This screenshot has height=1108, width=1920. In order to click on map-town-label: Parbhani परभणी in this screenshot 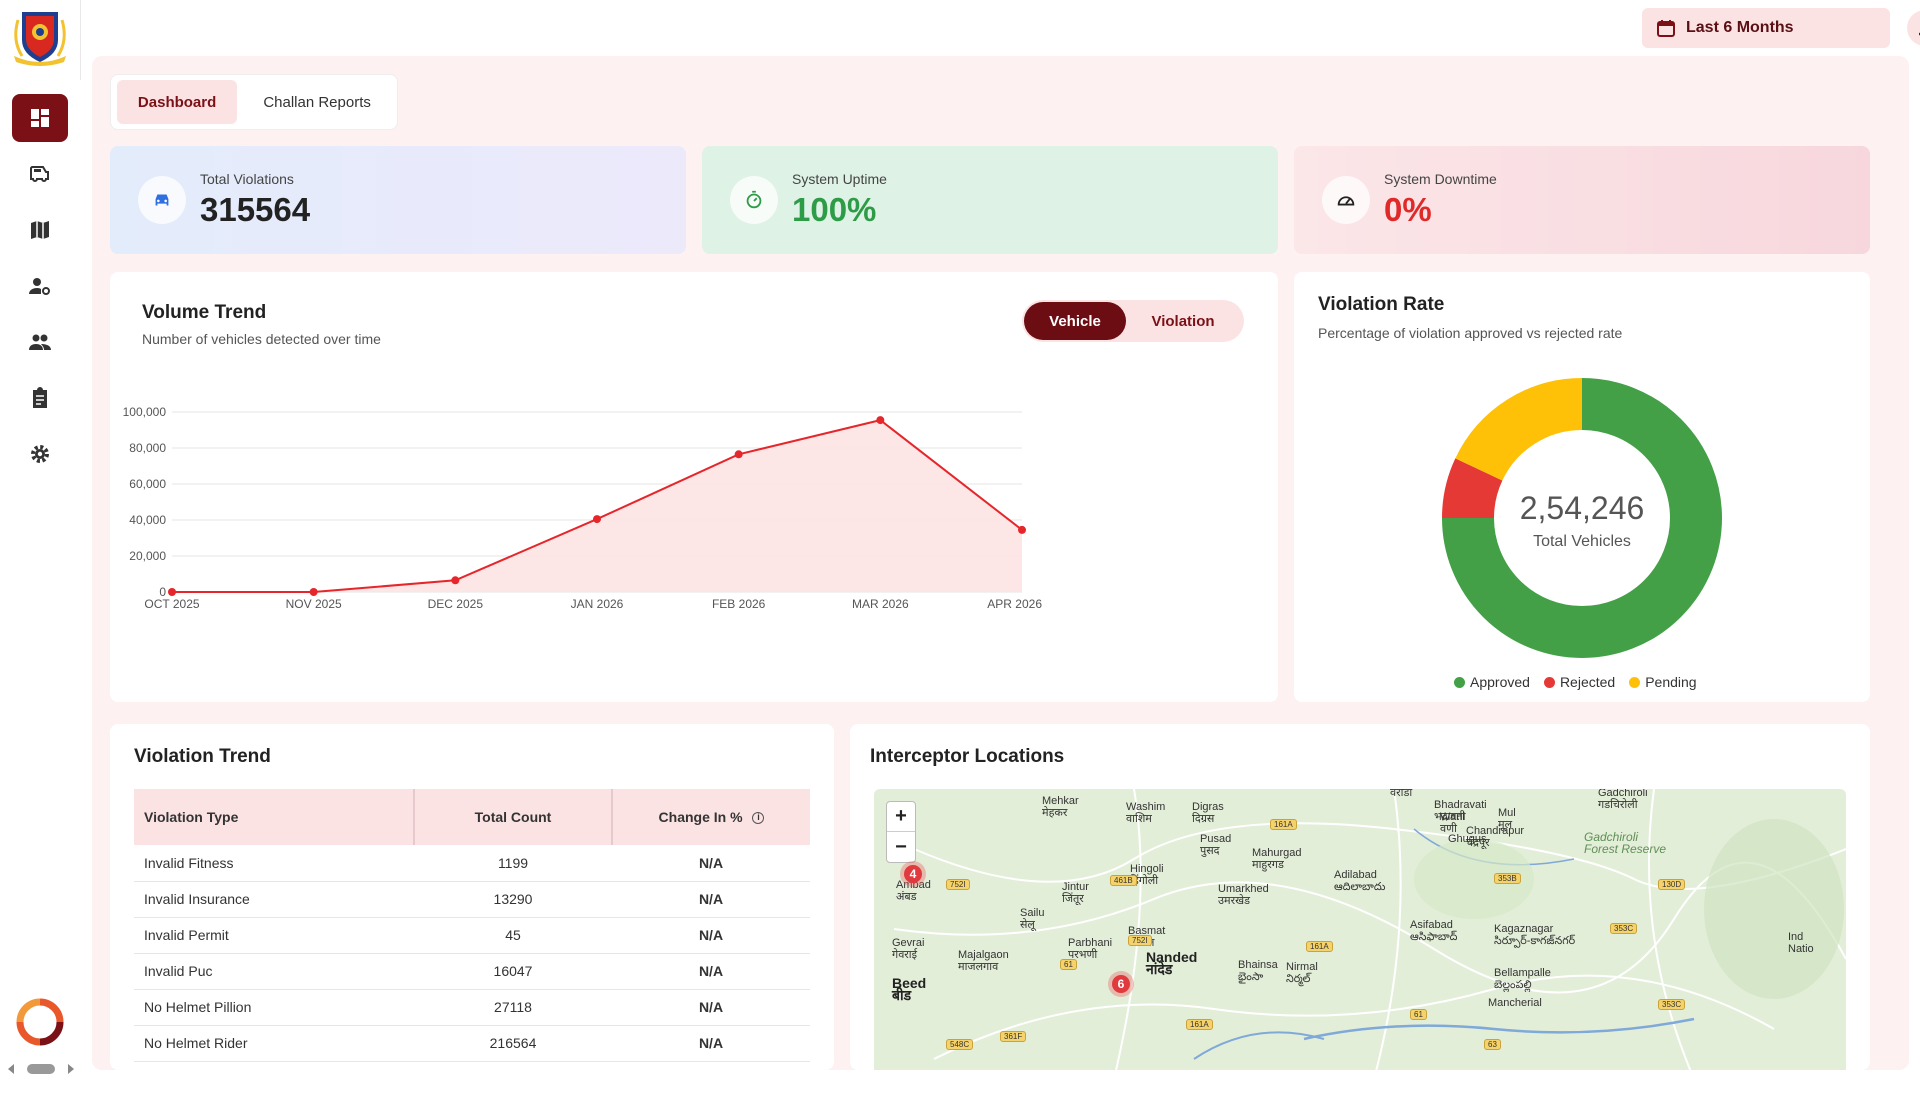, I will do `click(1090, 949)`.